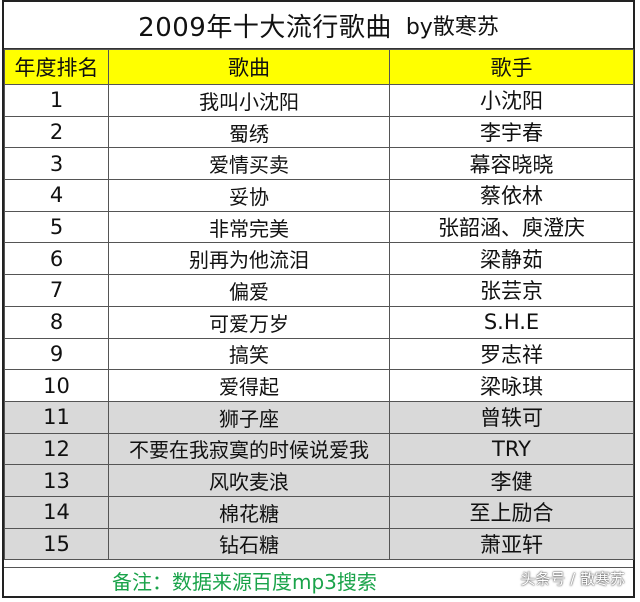  I want to click on table-row: 2 蜀绣 李宇春, so click(319, 132).